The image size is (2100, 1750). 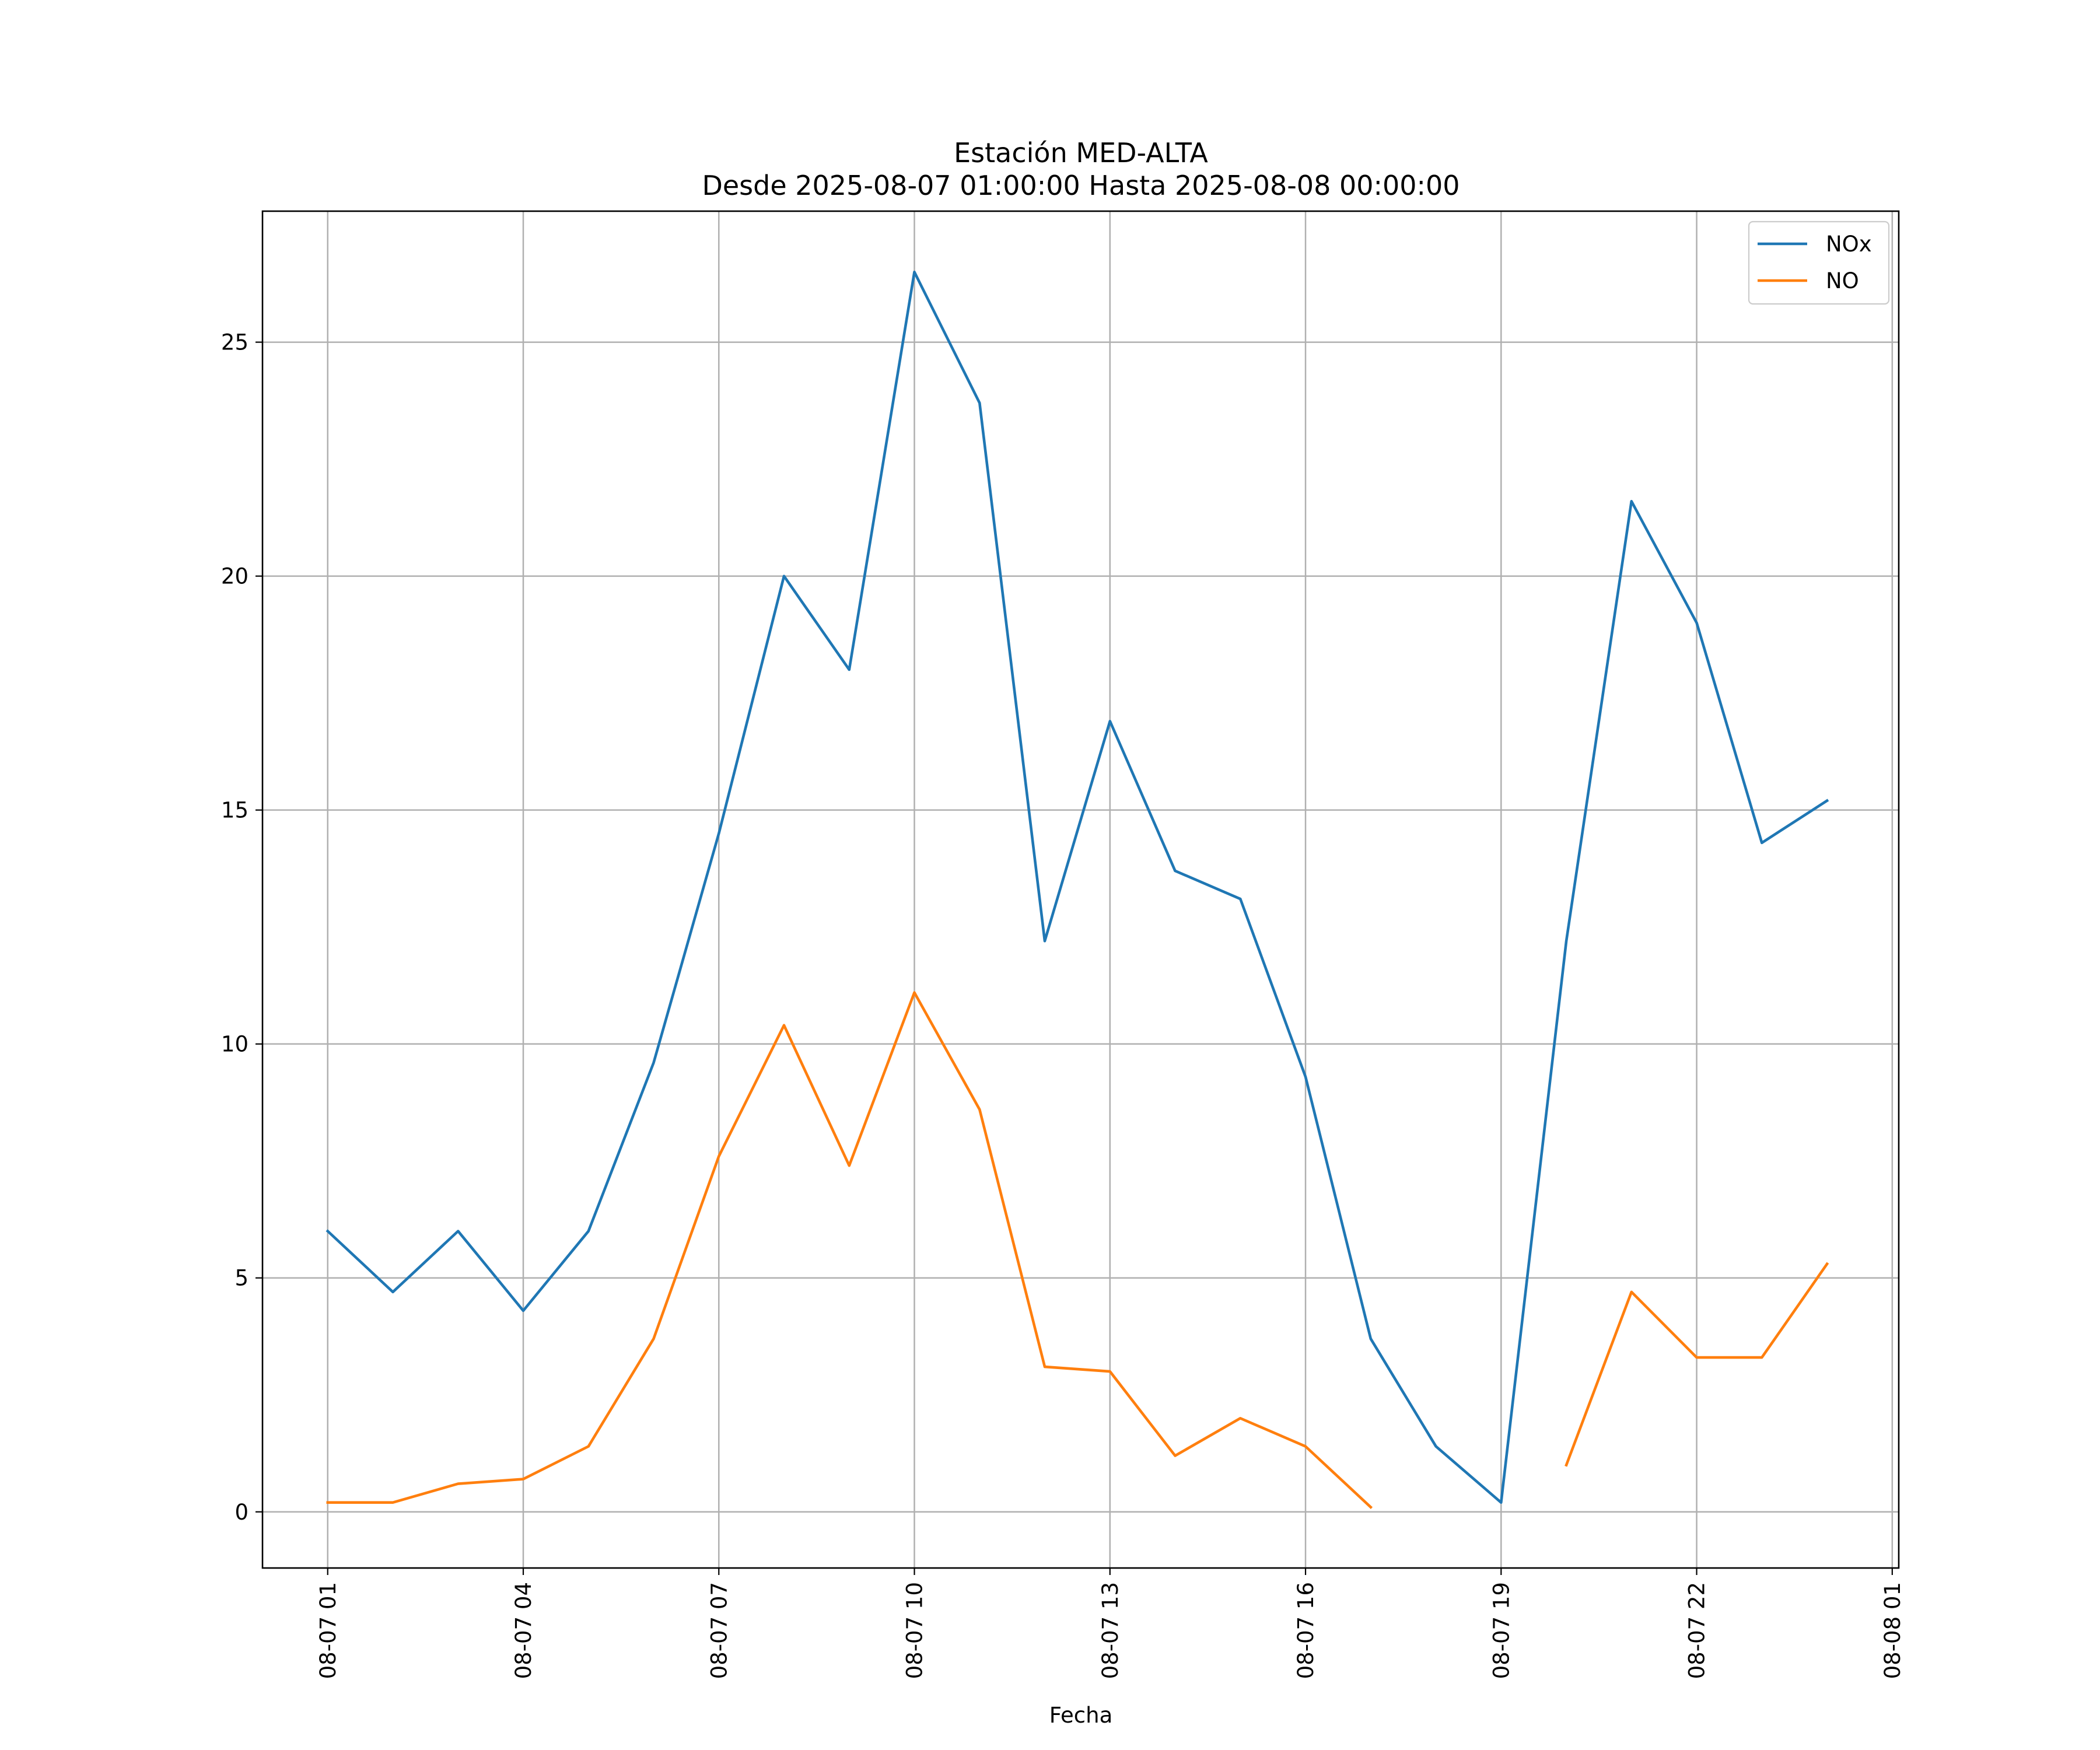 I want to click on legend-box, so click(x=1819, y=262).